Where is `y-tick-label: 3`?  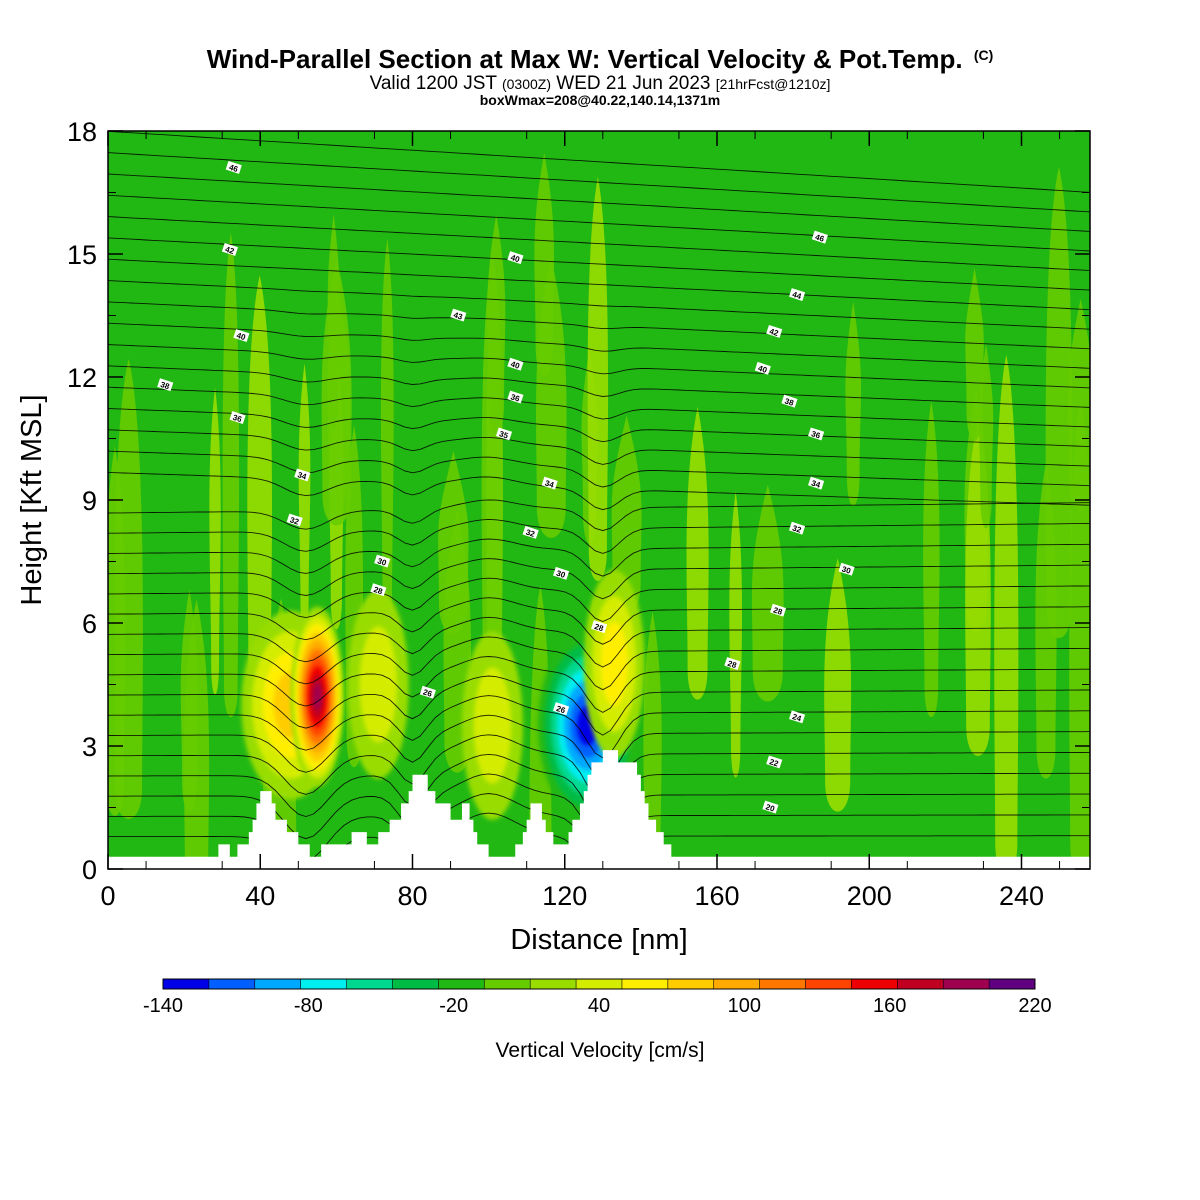
y-tick-label: 3 is located at coordinates (89, 747).